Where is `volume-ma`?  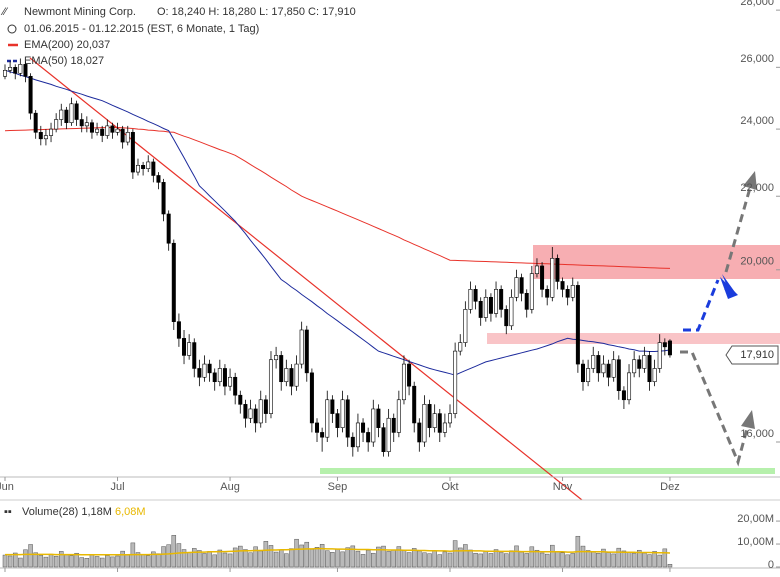
volume-ma is located at coordinates (338, 551).